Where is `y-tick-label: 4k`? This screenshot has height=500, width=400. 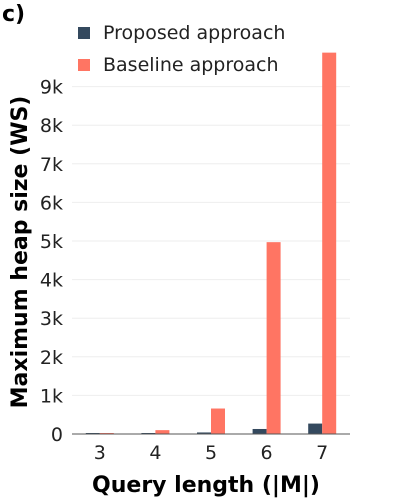
y-tick-label: 4k is located at coordinates (51, 281).